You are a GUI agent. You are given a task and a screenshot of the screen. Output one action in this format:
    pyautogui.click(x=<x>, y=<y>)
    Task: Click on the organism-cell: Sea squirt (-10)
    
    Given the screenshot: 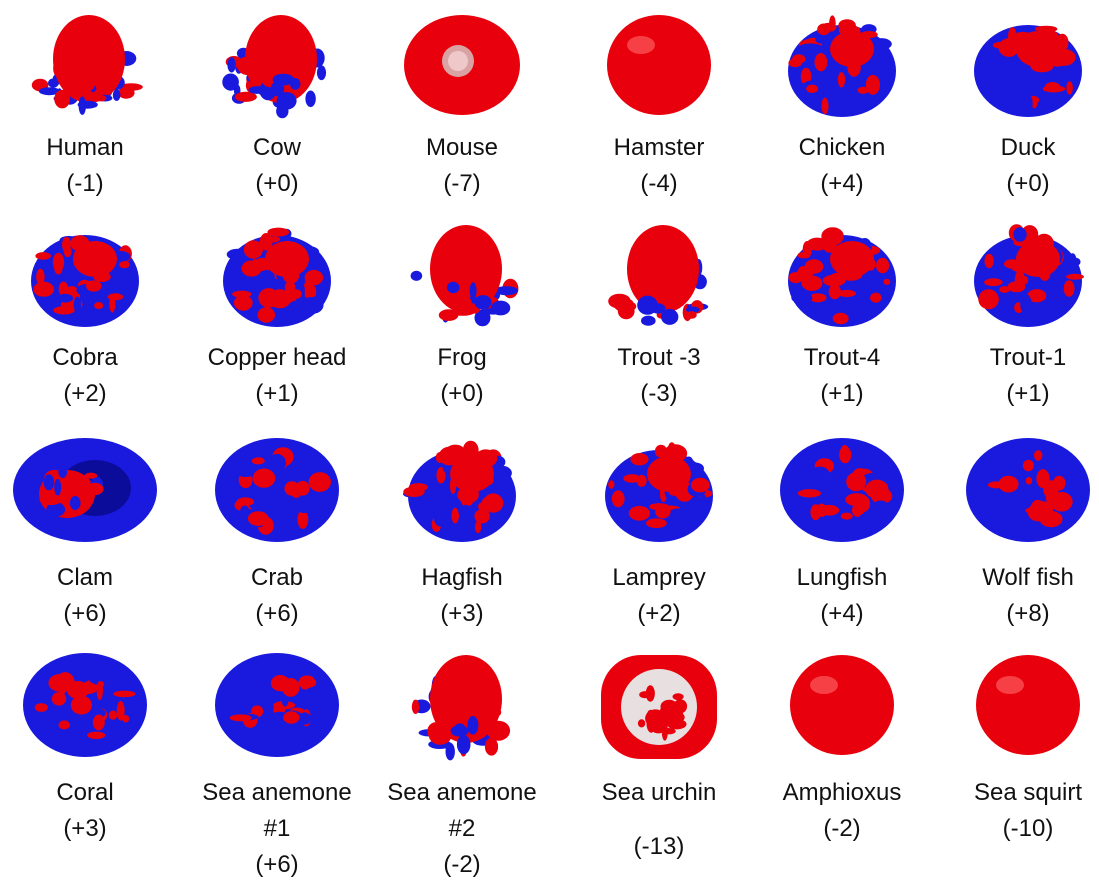 What is the action you would take?
    pyautogui.click(x=1021, y=750)
    